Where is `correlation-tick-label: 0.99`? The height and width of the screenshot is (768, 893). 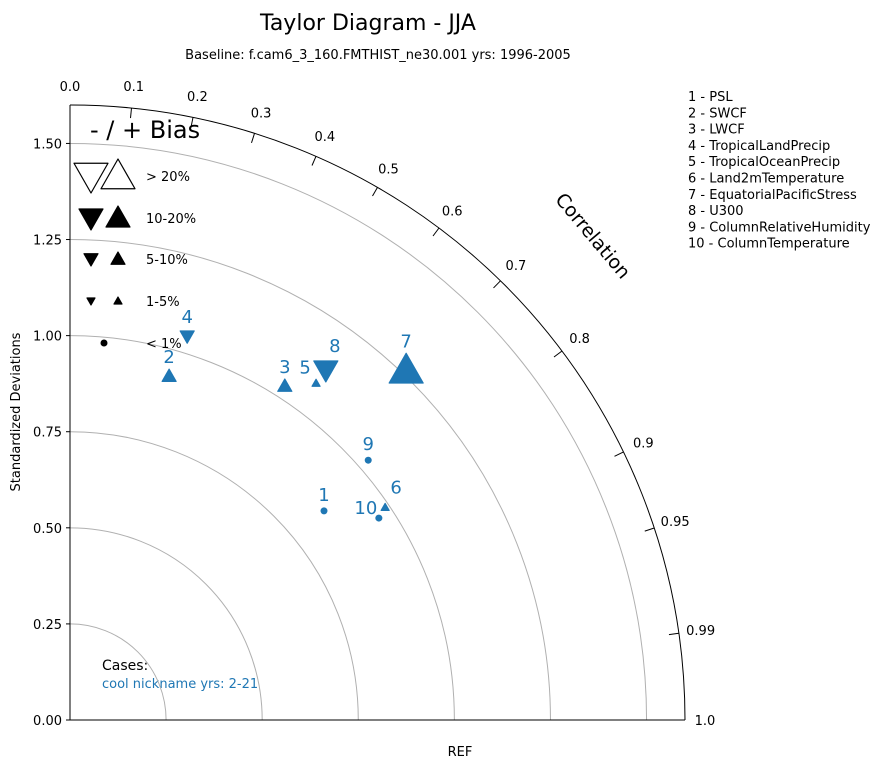
correlation-tick-label: 0.99 is located at coordinates (700, 631).